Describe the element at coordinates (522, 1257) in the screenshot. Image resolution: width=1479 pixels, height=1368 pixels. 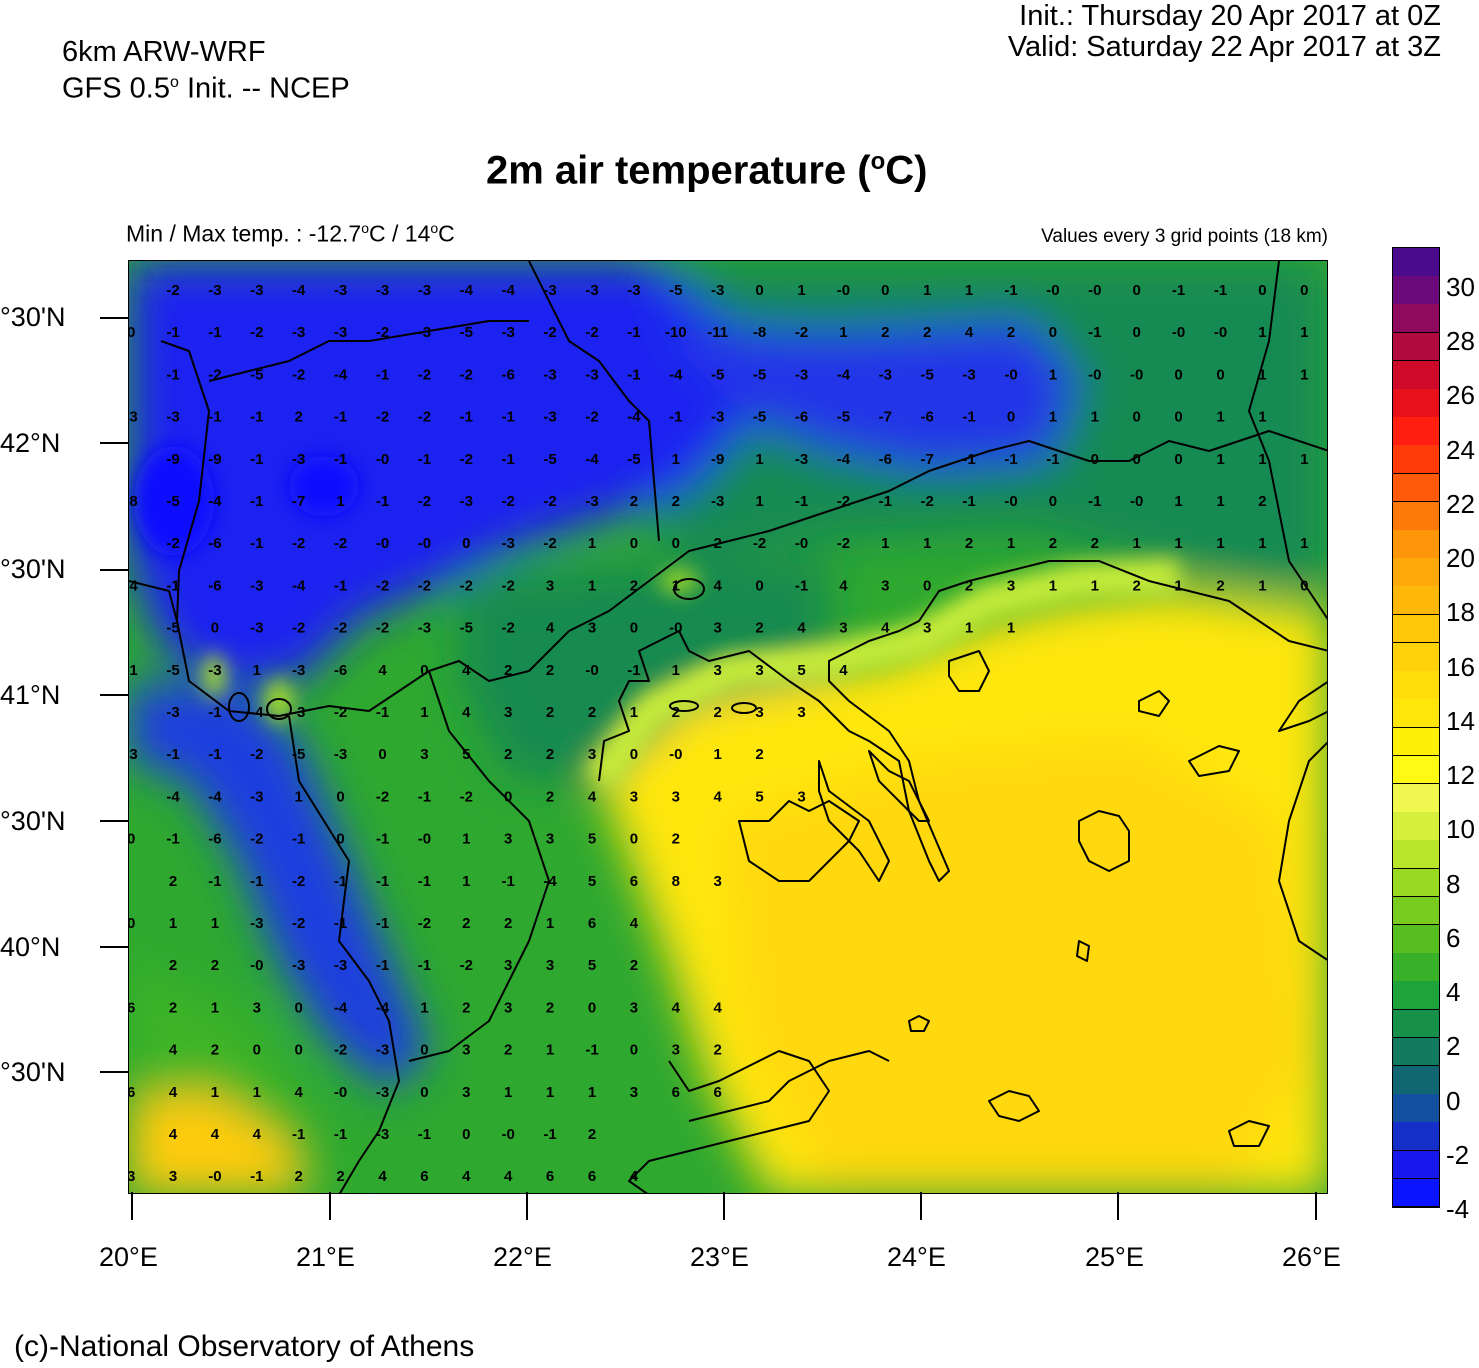
I see `lon-label-22: 22°E` at that location.